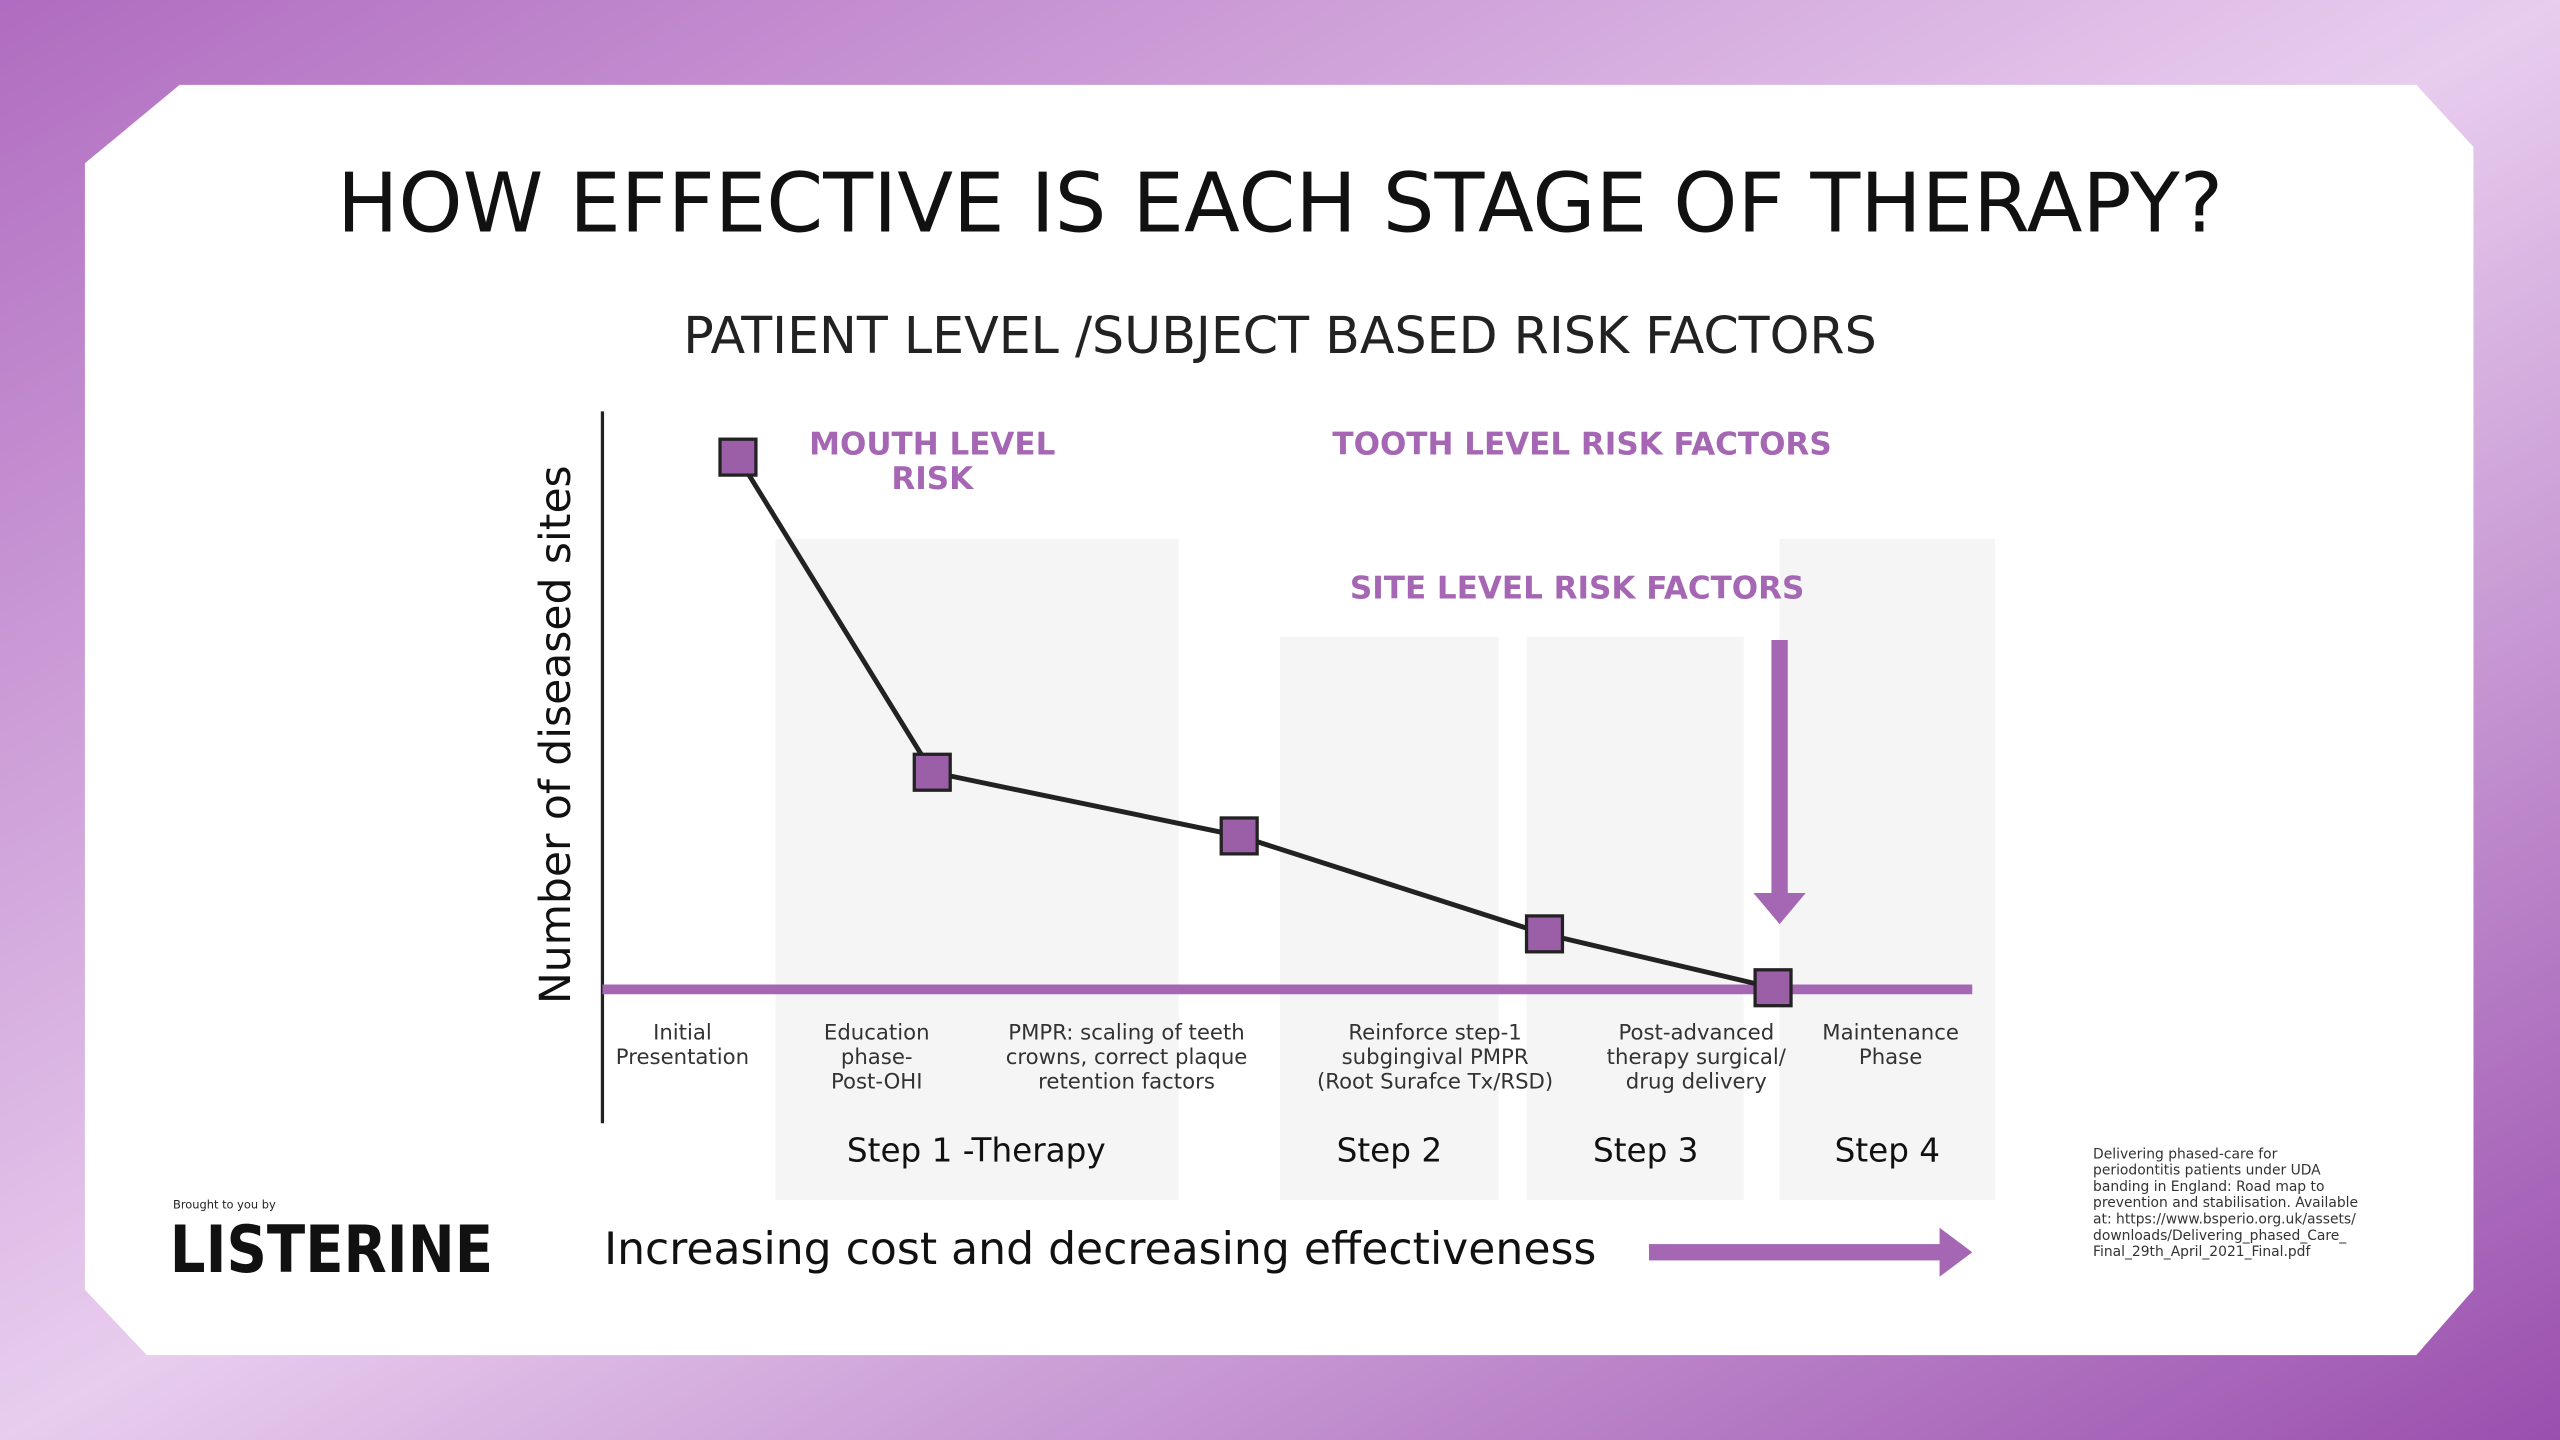  What do you see at coordinates (1887, 1151) in the screenshot?
I see `step-label: Step 4` at bounding box center [1887, 1151].